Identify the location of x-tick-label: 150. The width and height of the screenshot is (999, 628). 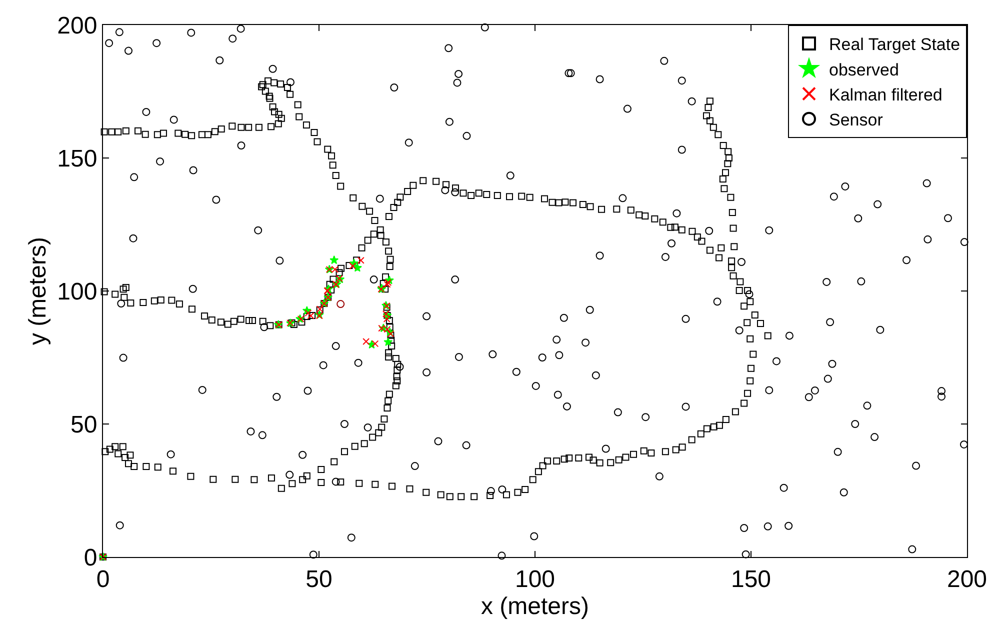
(751, 579).